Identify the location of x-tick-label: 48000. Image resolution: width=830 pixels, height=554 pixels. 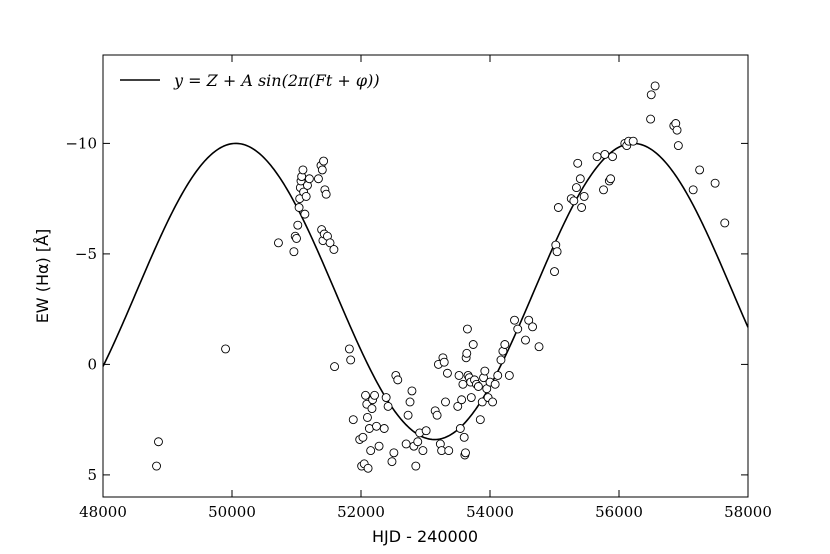
(103, 512).